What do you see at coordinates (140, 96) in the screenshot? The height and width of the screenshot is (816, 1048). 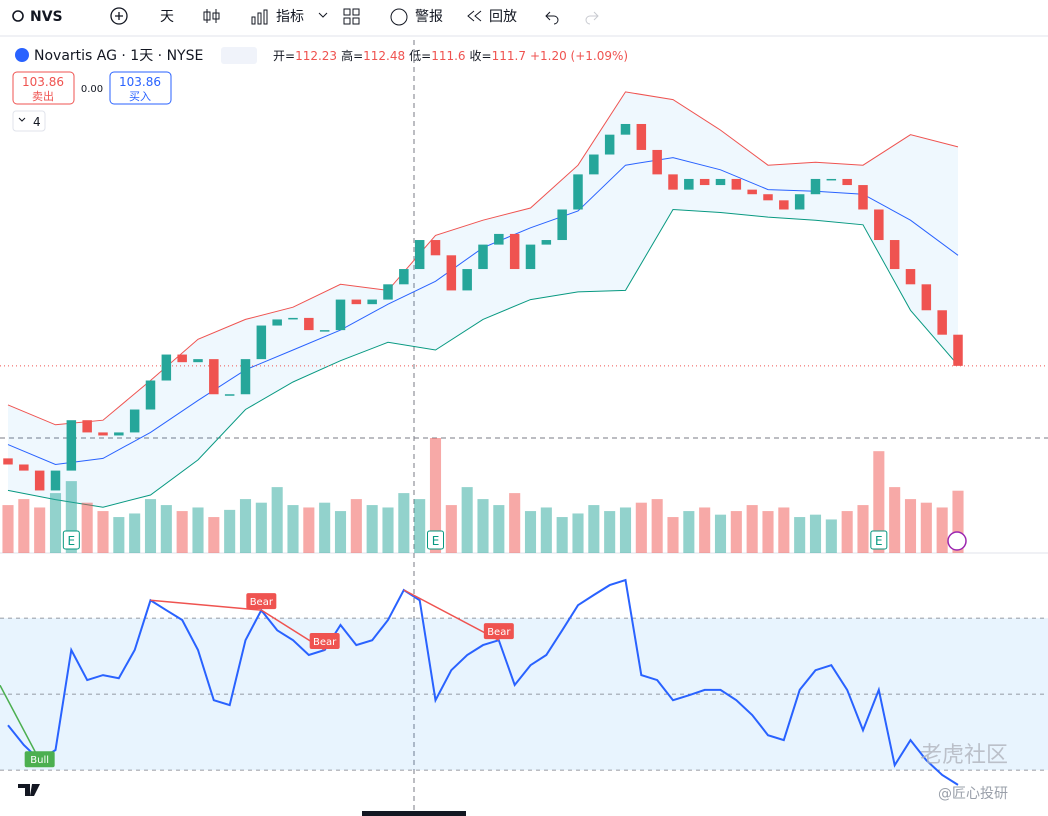 I see `buy-label: 买入` at bounding box center [140, 96].